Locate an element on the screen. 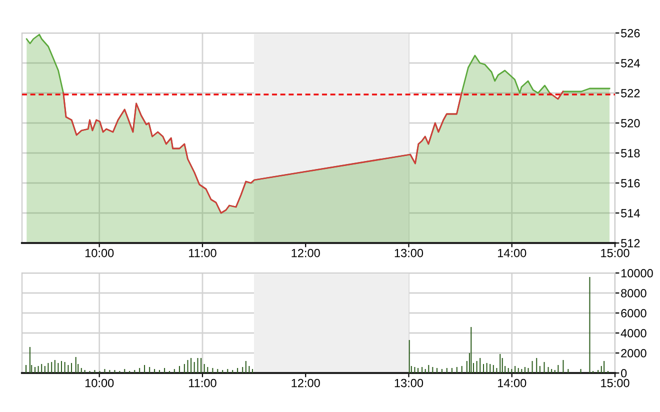 This screenshot has height=412, width=660. y-tick-label: 2000 is located at coordinates (633, 353).